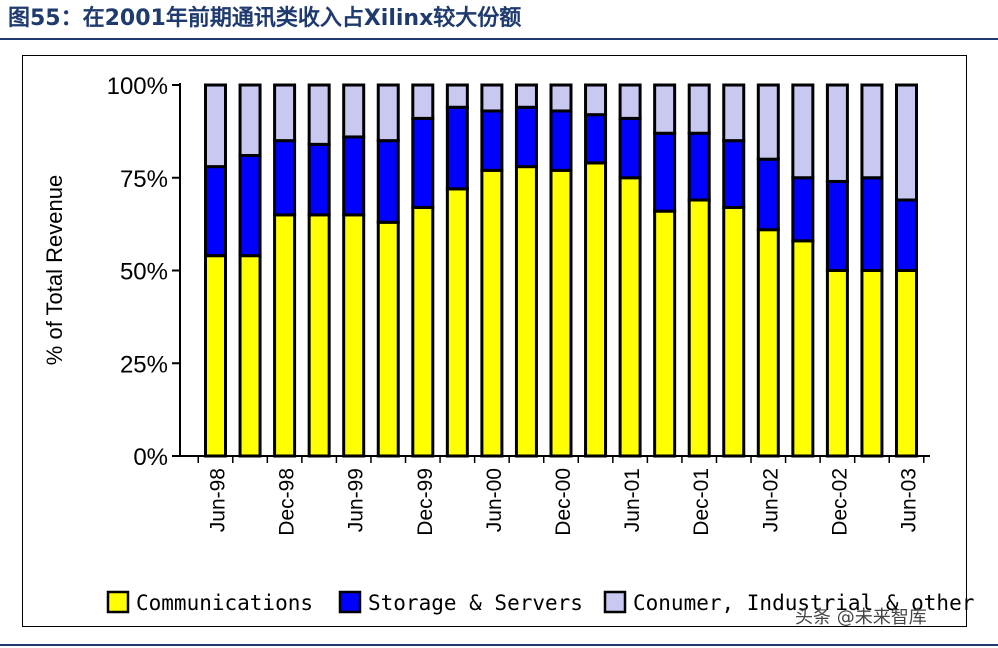 The height and width of the screenshot is (648, 998). What do you see at coordinates (839, 502) in the screenshot?
I see `x-tick-label: Dec-02` at bounding box center [839, 502].